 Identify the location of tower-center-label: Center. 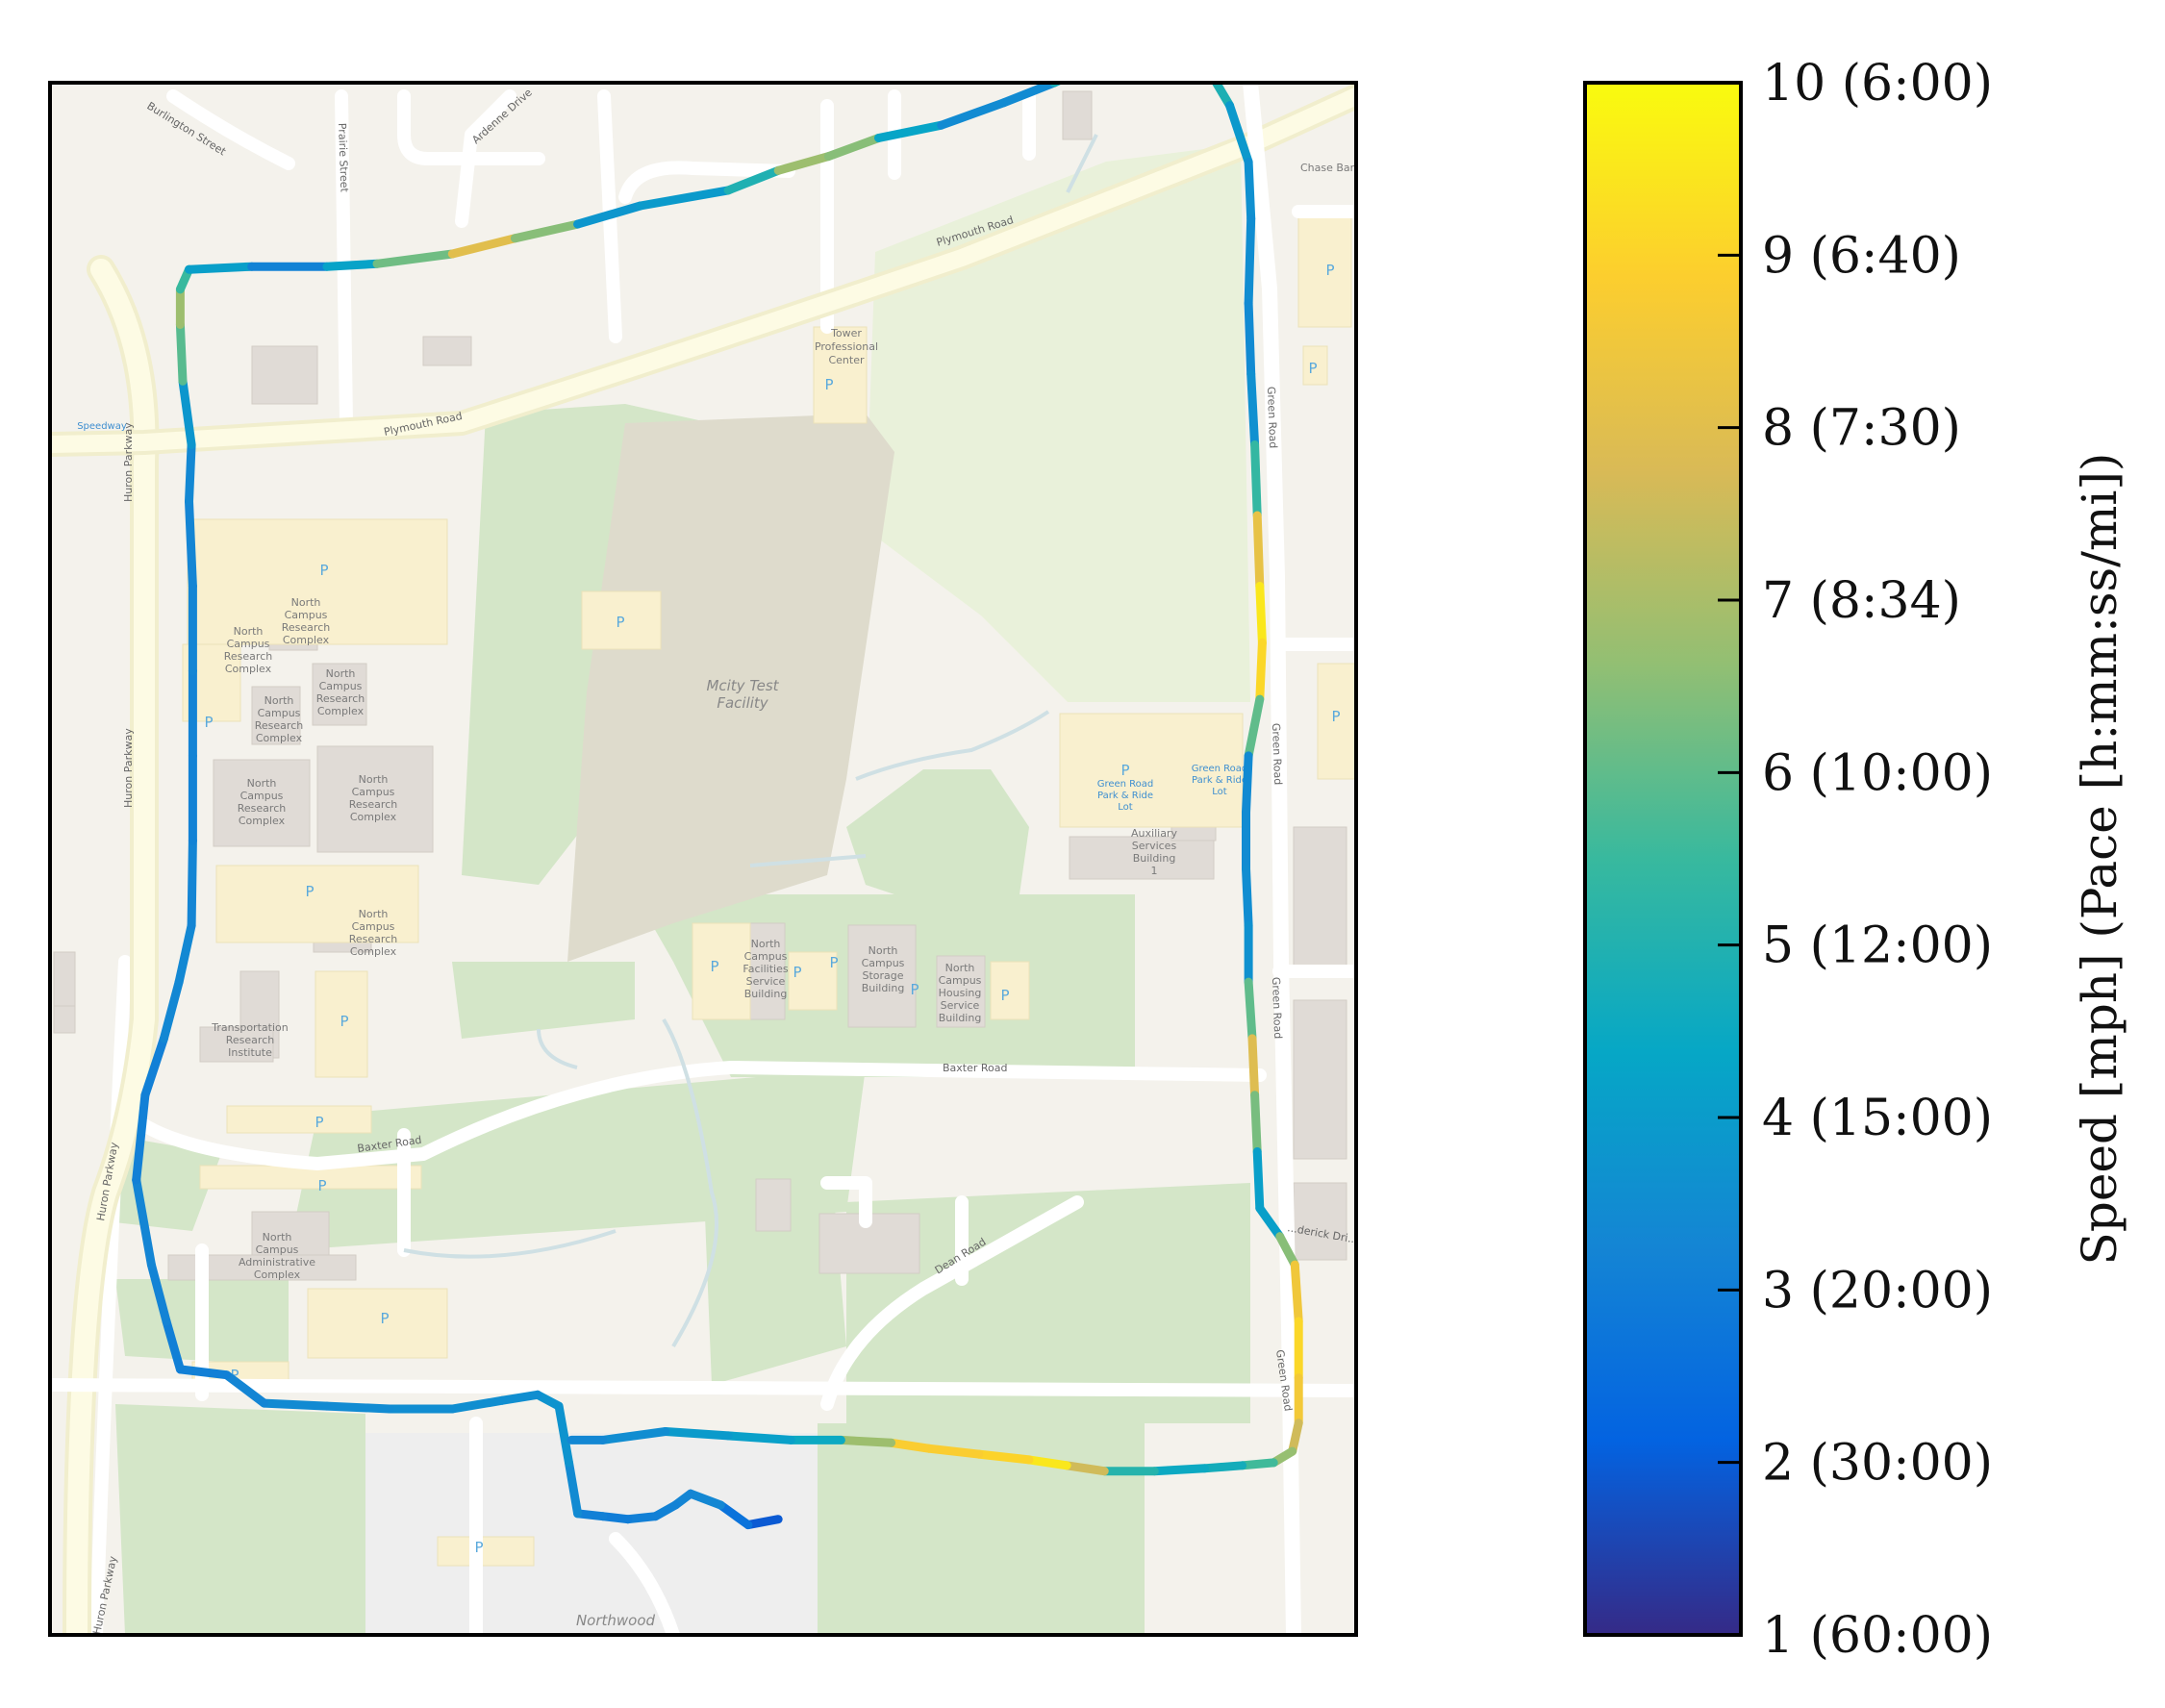
(846, 360).